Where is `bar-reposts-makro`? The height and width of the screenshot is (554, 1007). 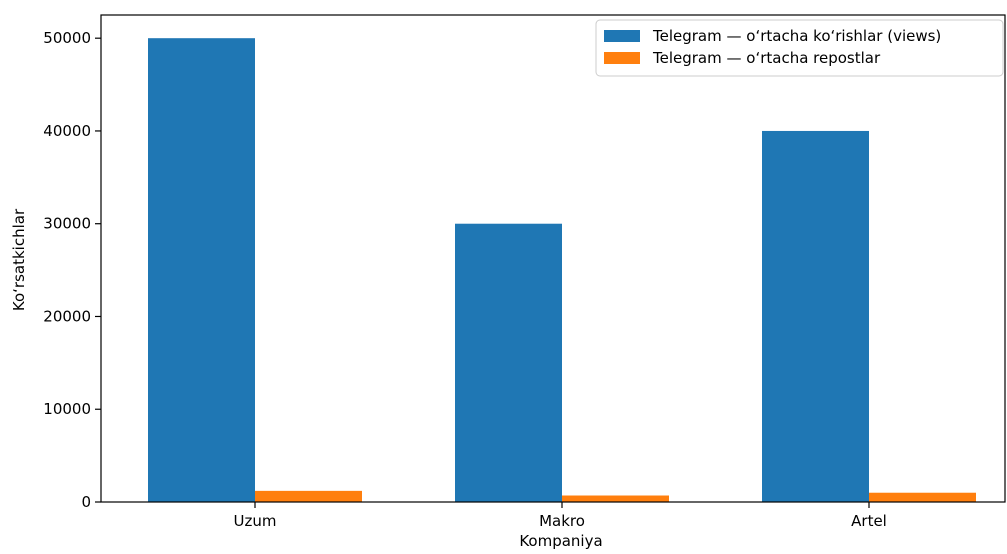 bar-reposts-makro is located at coordinates (615, 499).